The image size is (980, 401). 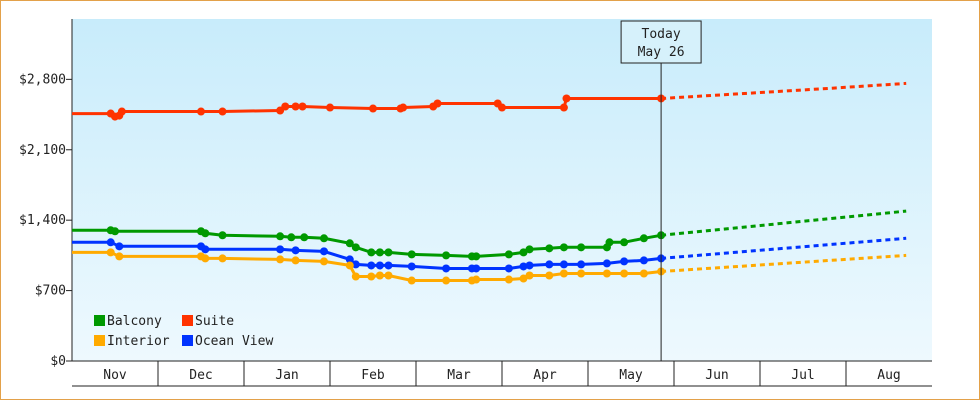 I want to click on series-balcony, so click(x=489, y=235).